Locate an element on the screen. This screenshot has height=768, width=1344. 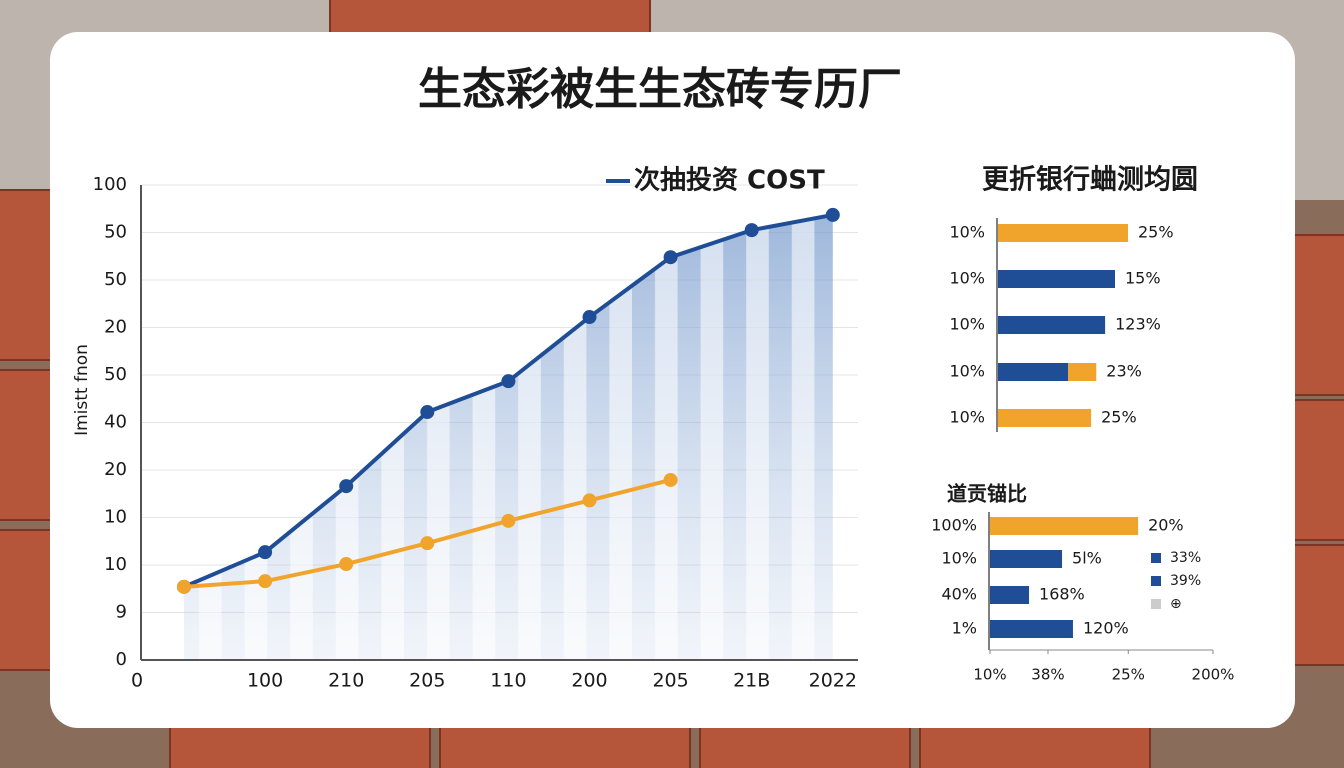
x-tick-label: 21B is located at coordinates (751, 681).